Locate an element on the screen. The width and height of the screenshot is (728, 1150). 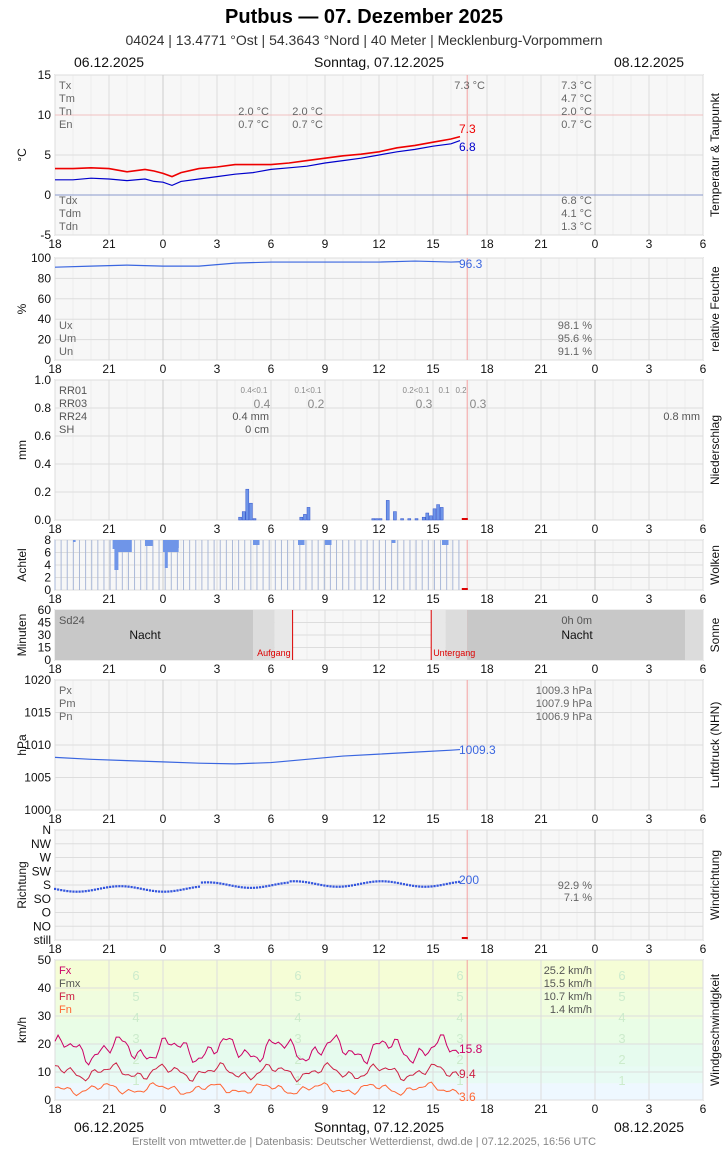
y-tick-label: 30 is located at coordinates (45, 1016).